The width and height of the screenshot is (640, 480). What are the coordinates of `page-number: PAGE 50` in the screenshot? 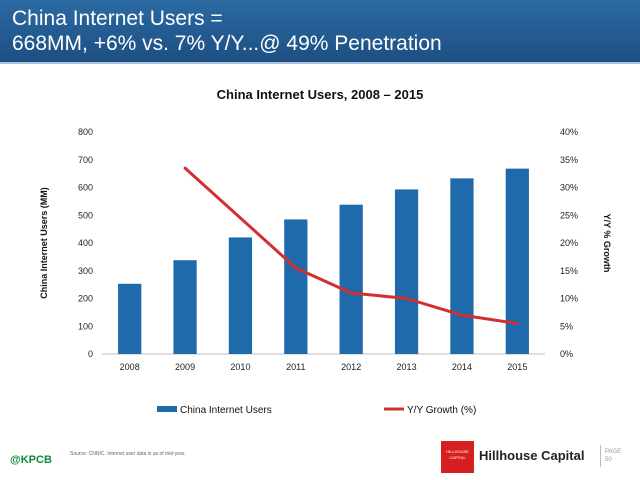 It's located at (613, 456).